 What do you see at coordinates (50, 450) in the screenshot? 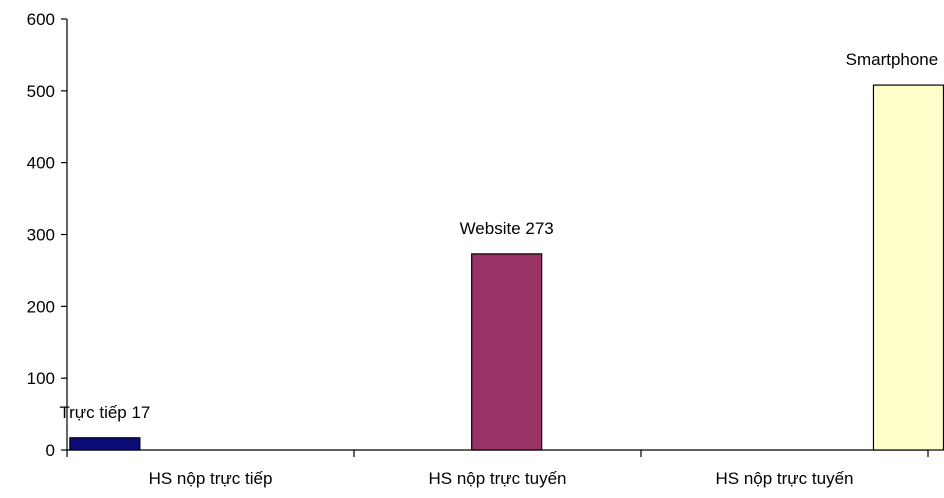
I see `y-tick-label: 0` at bounding box center [50, 450].